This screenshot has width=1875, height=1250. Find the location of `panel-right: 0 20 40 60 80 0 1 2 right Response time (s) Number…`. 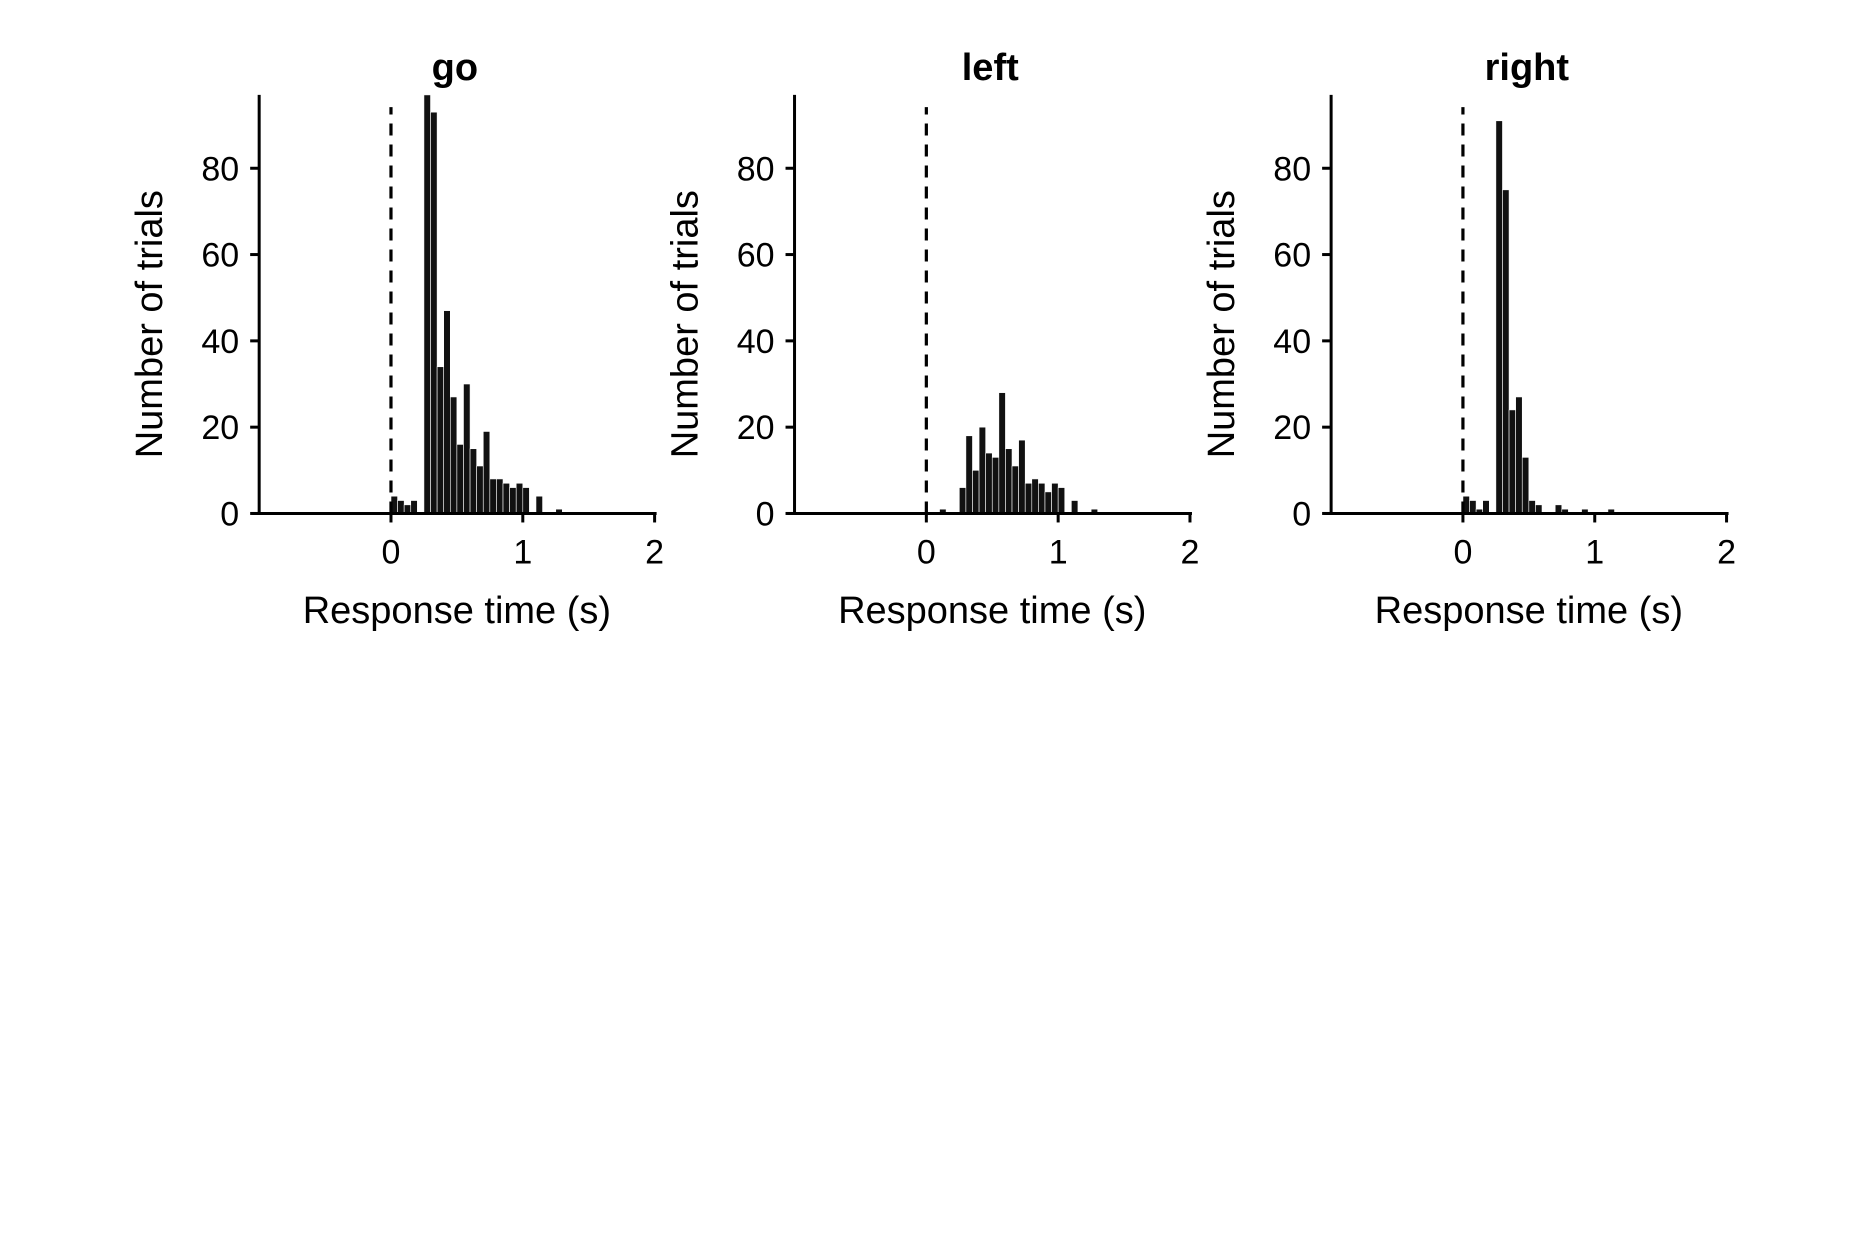

panel-right: 0 20 40 60 80 0 1 2 right Response time (s) Number… is located at coordinates (1468, 339).